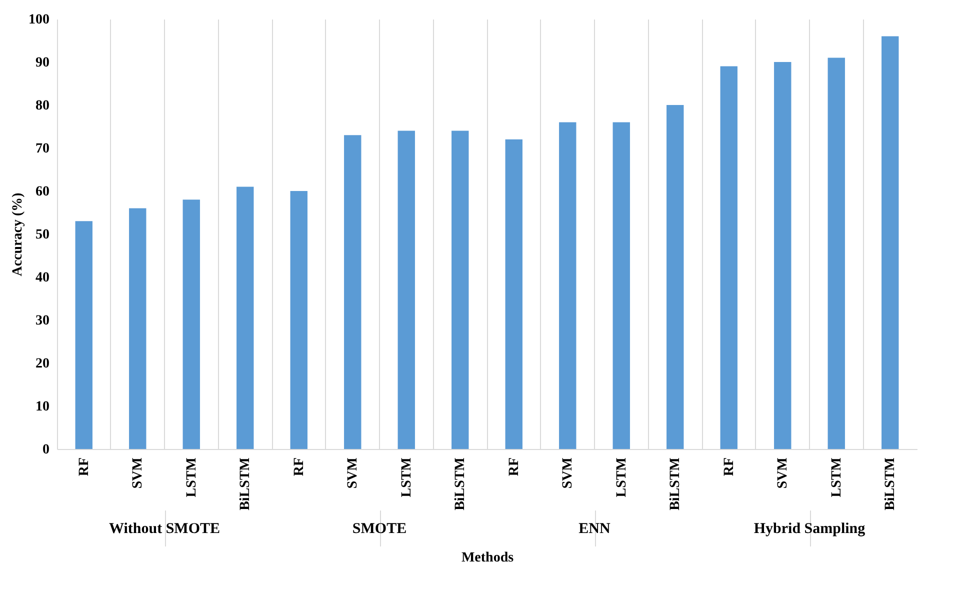 The height and width of the screenshot is (613, 979). What do you see at coordinates (164, 529) in the screenshot?
I see `text: Without SMOTE` at bounding box center [164, 529].